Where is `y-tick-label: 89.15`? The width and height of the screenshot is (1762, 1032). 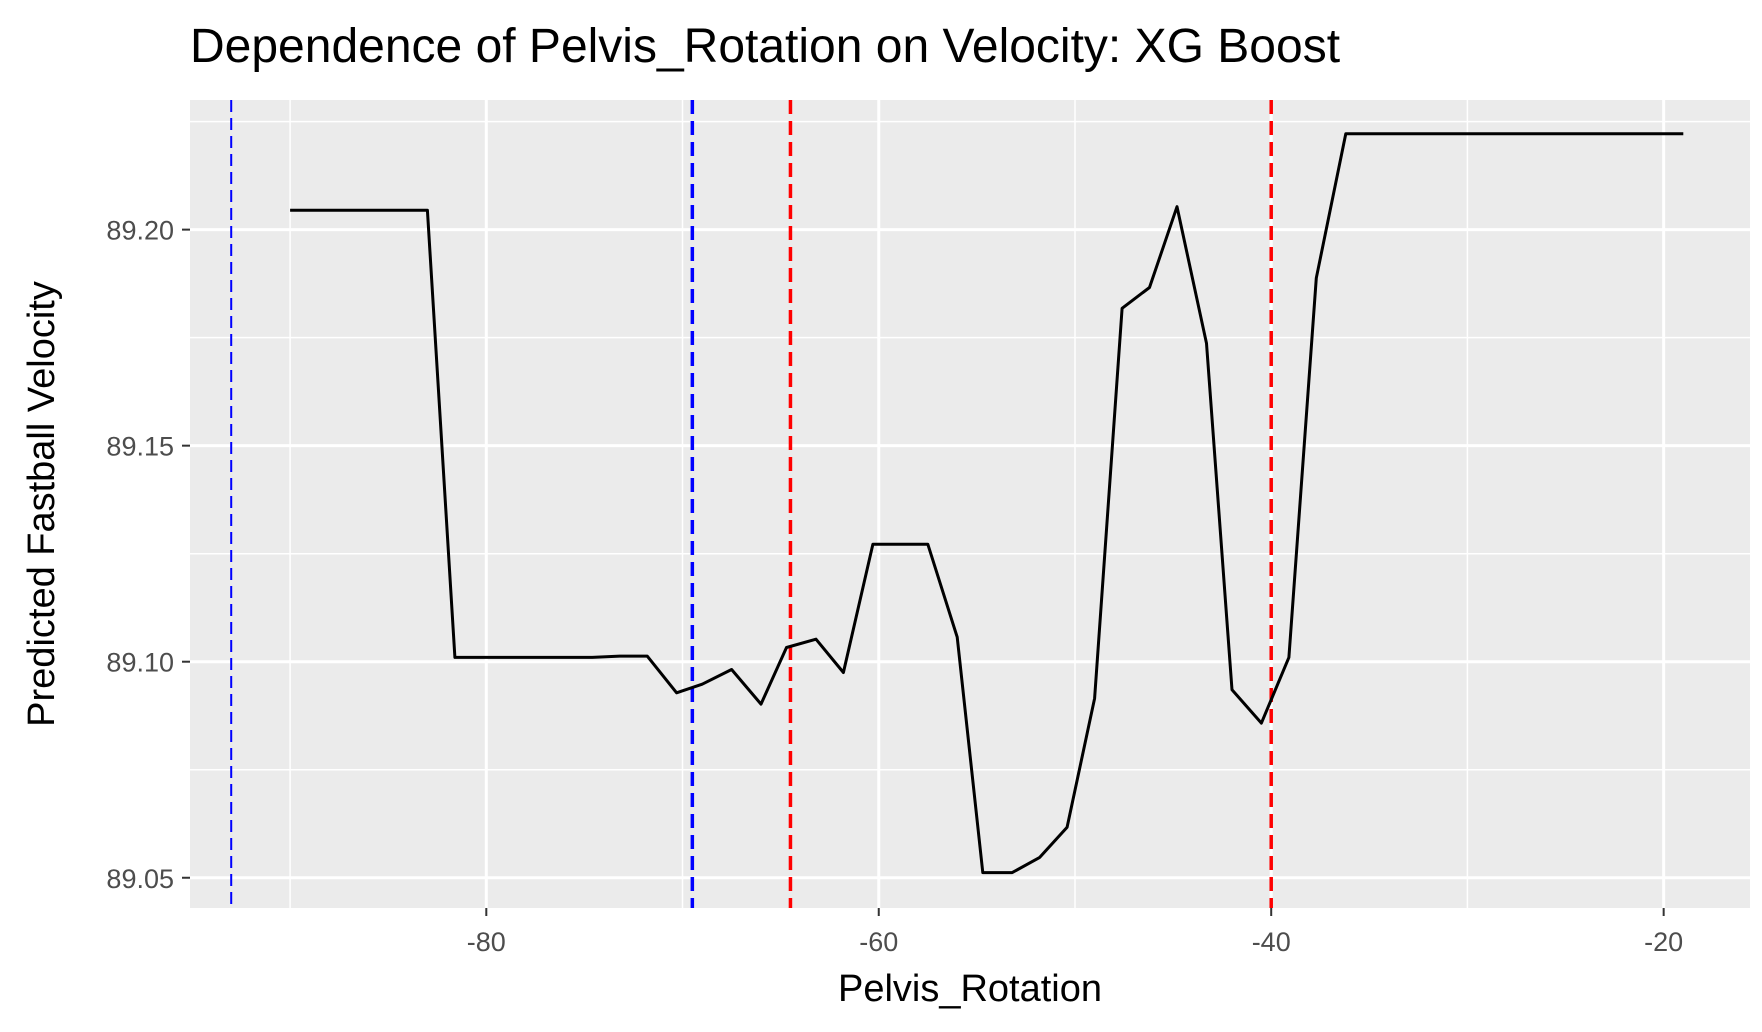
y-tick-label: 89.15 is located at coordinates (140, 447).